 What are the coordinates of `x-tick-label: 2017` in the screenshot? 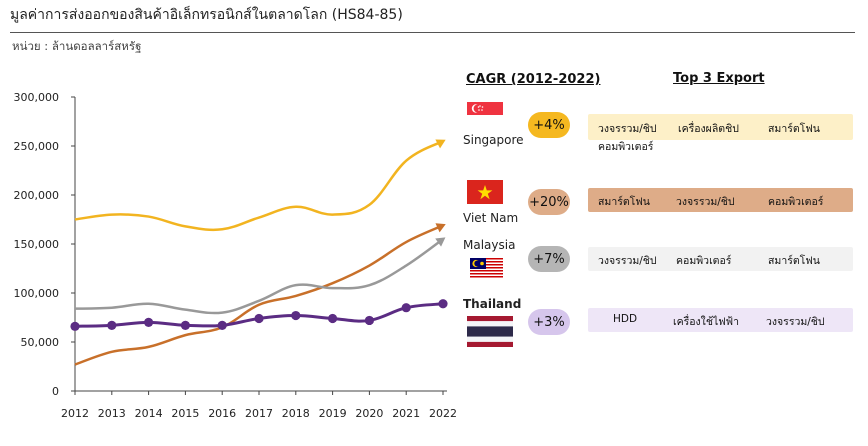 It's located at (259, 413).